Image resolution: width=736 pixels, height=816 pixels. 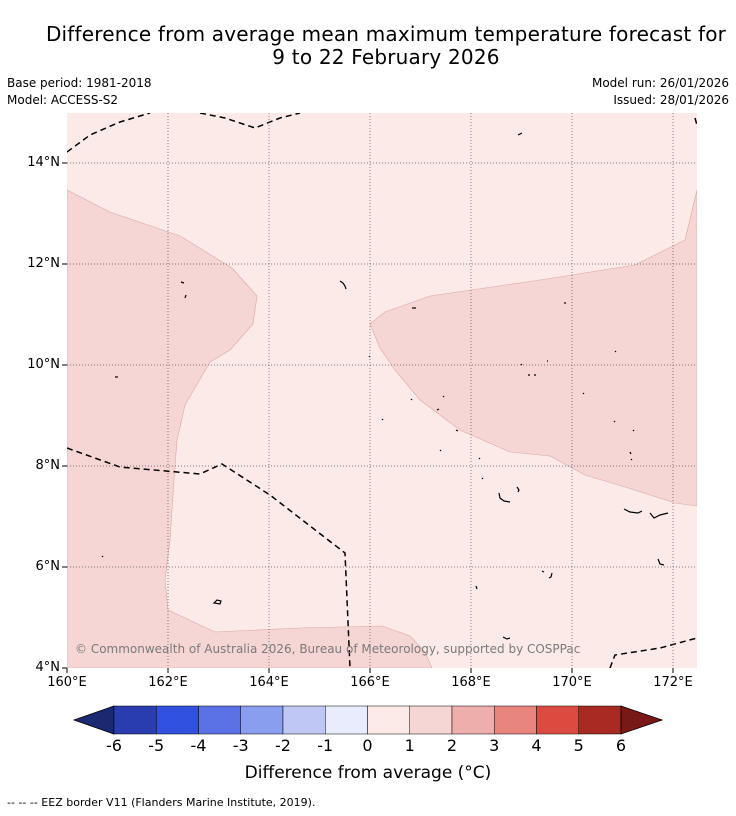 I want to click on lon-label-162e: 162°E, so click(x=168, y=682).